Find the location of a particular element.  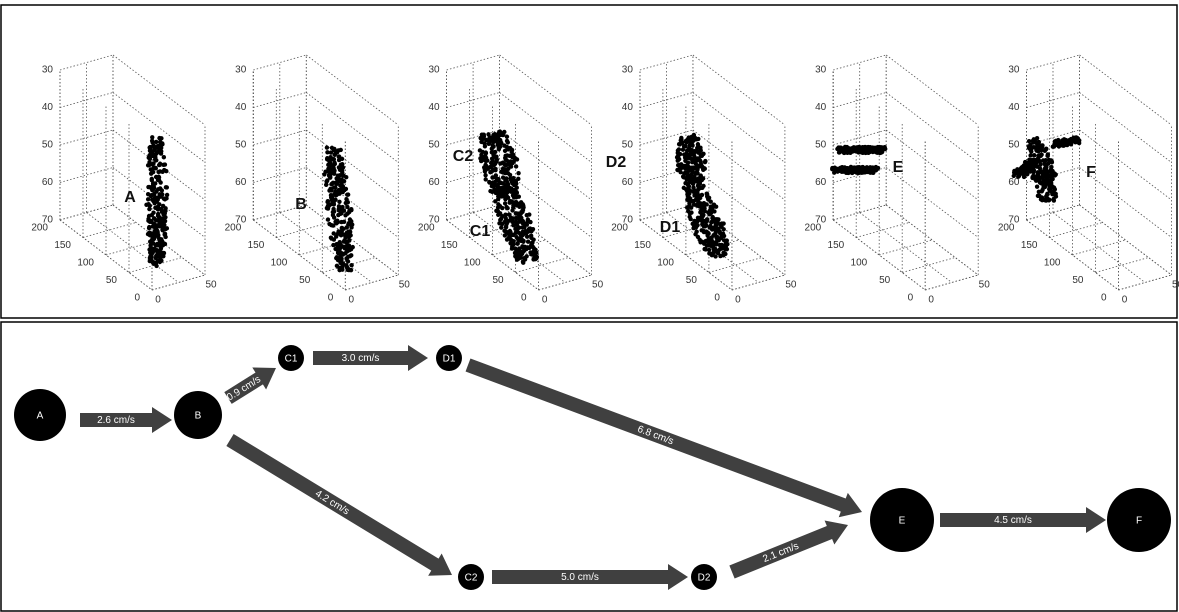

node is located at coordinates (198, 415).